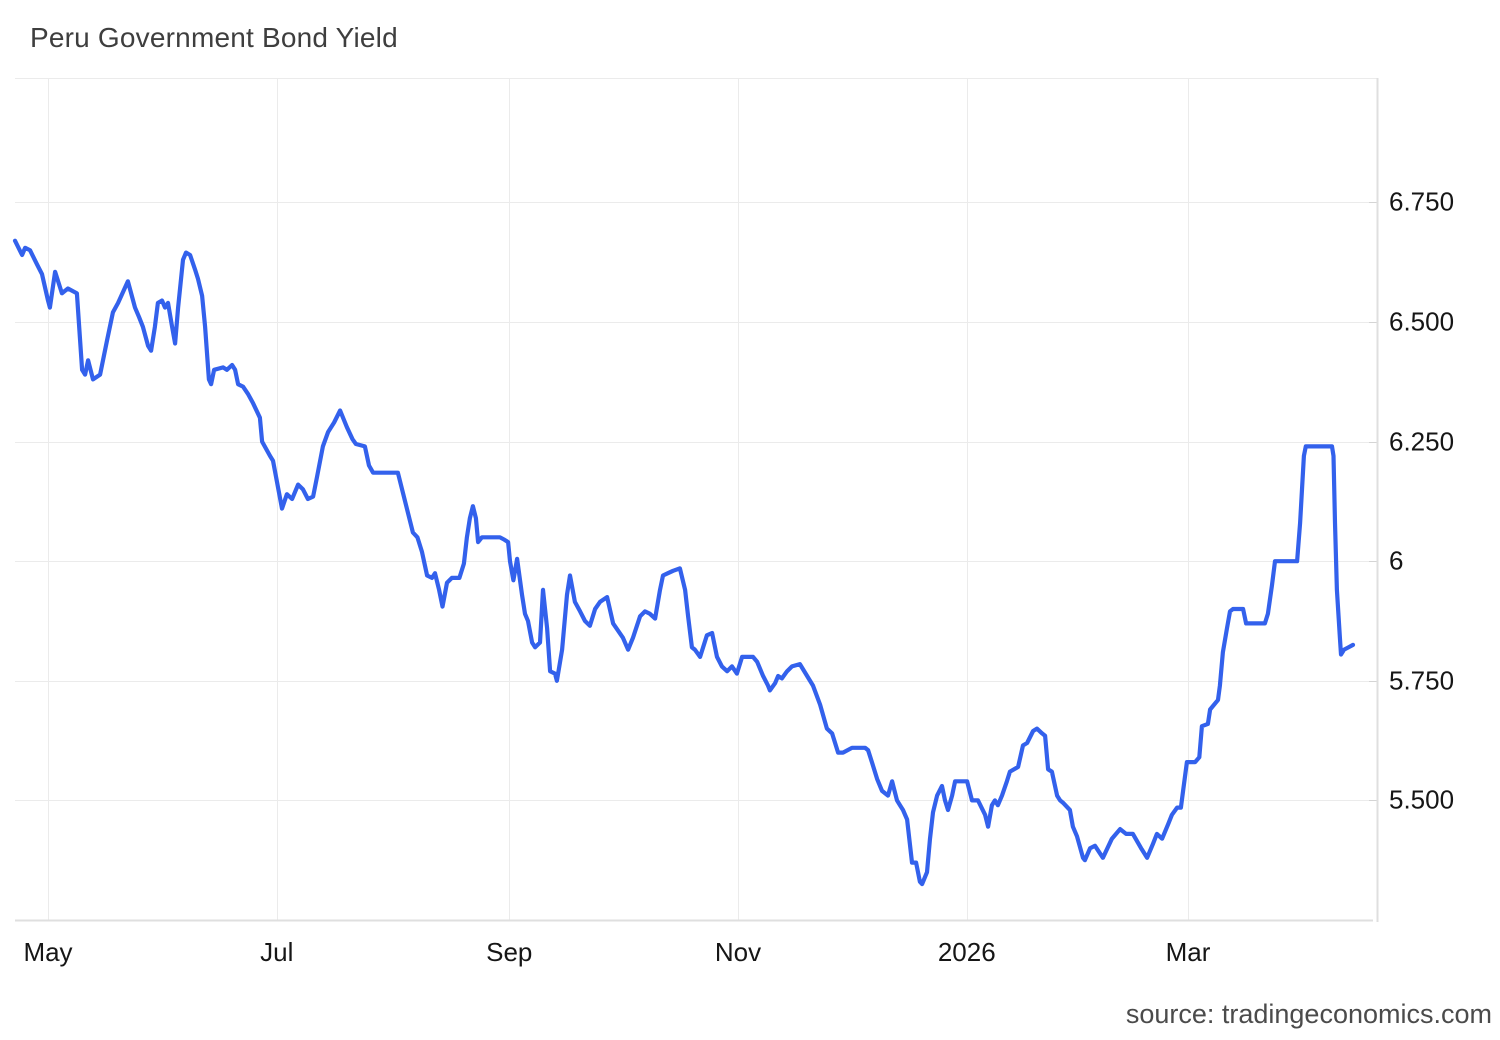 The image size is (1500, 1040). Describe the element at coordinates (277, 952) in the screenshot. I see `x-axis-label: Jul` at that location.